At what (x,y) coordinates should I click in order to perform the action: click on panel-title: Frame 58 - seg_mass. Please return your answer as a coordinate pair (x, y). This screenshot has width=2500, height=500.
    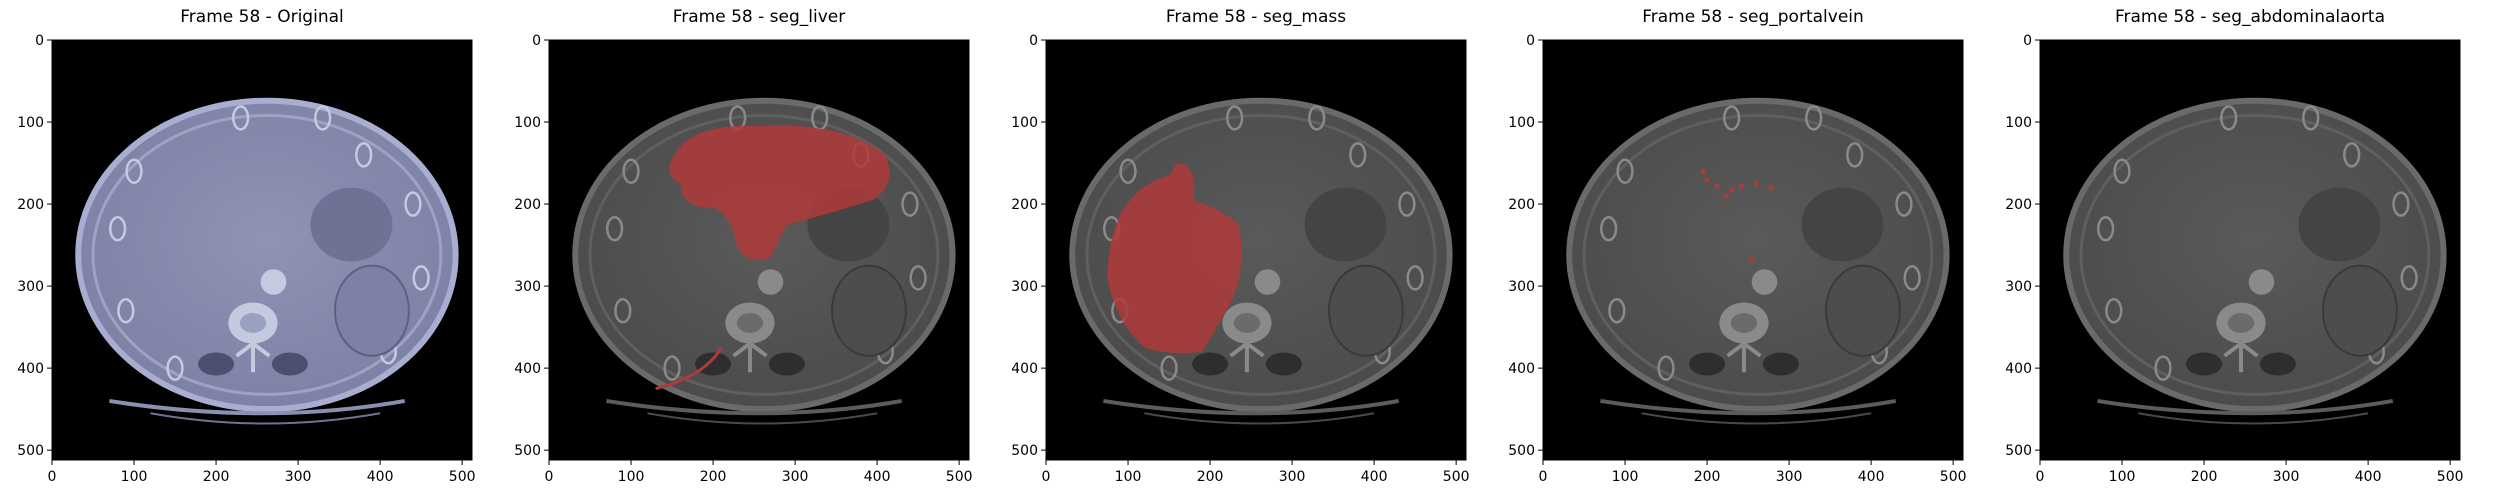
    Looking at the image, I should click on (1256, 17).